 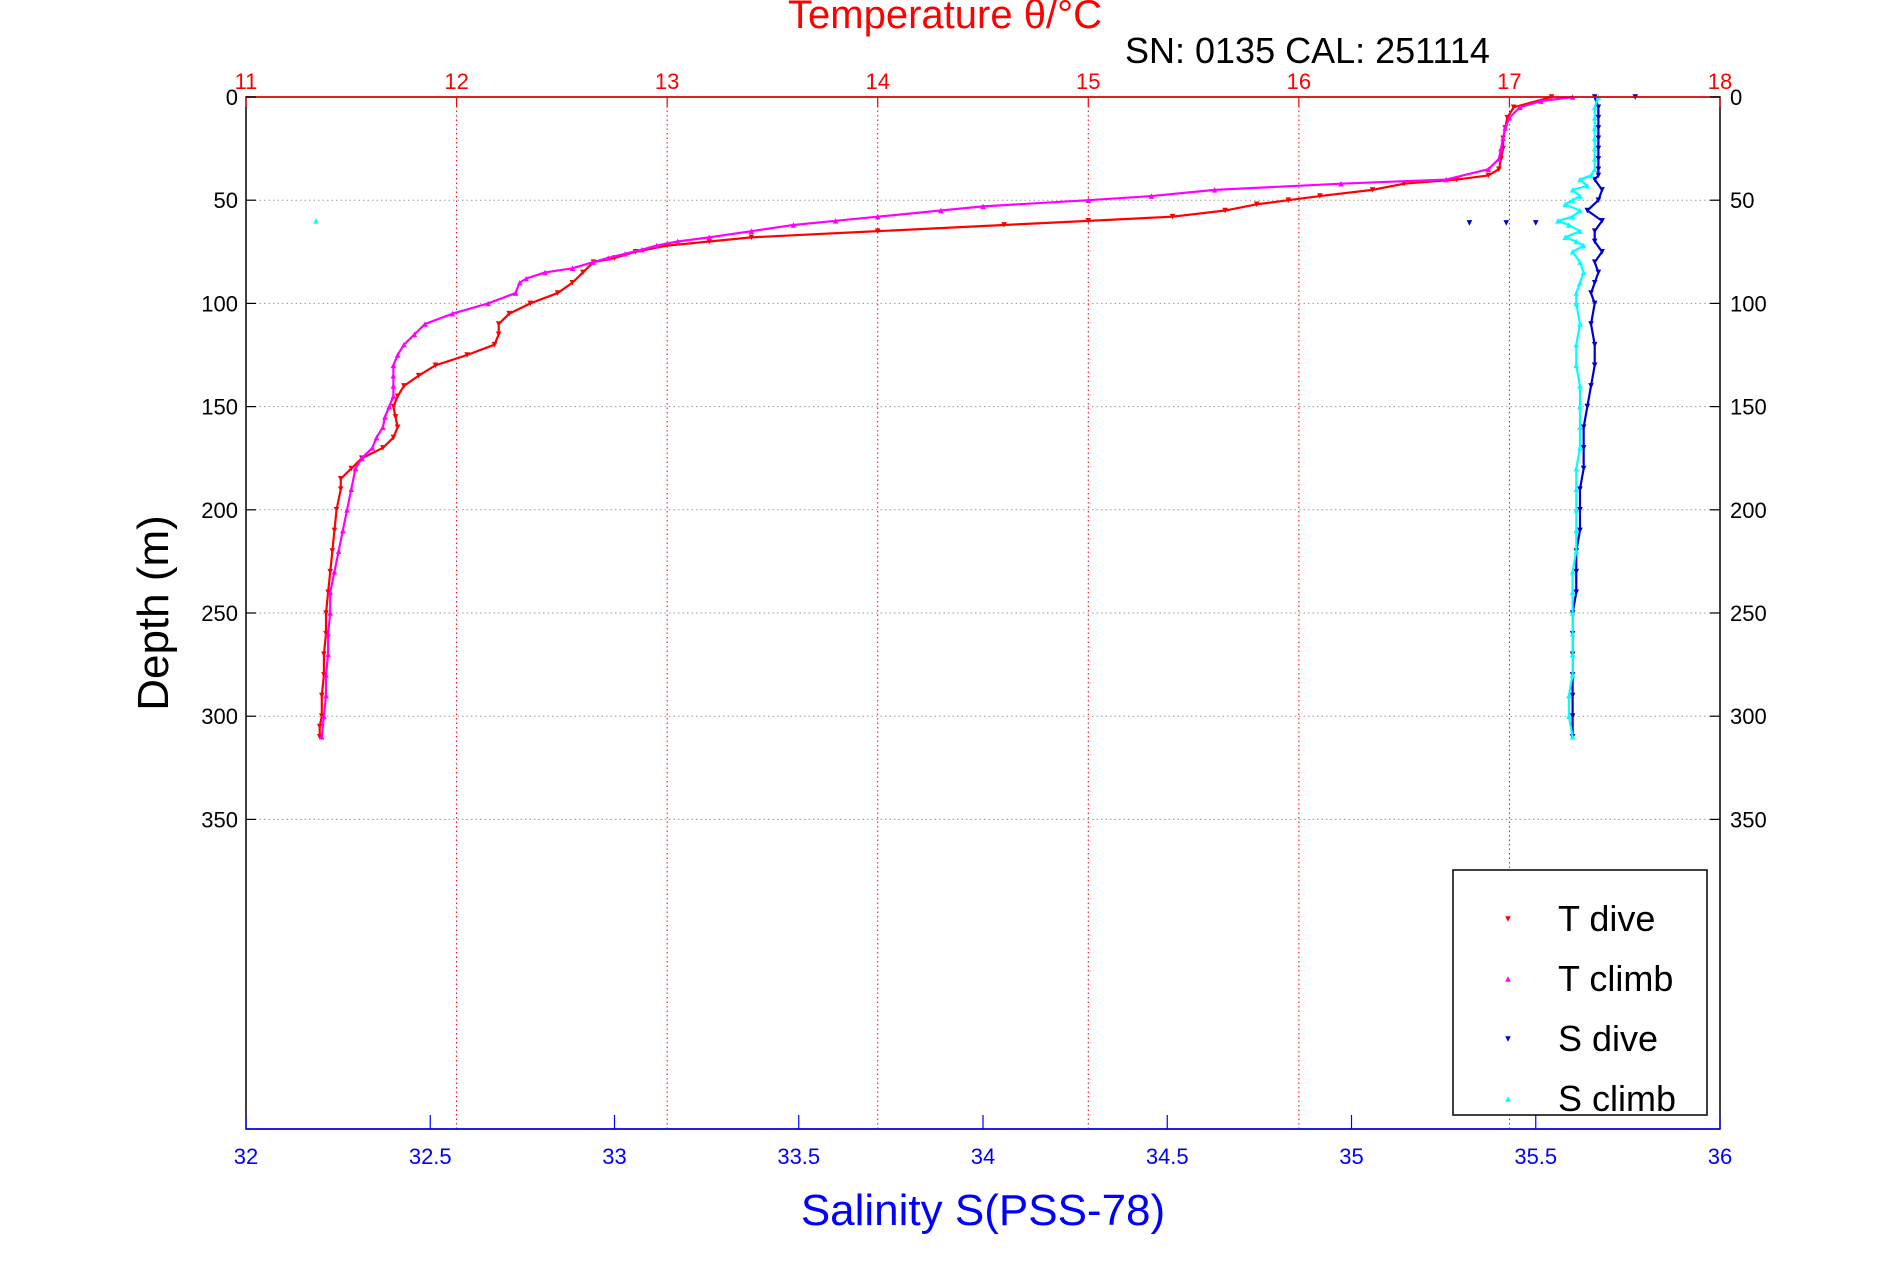 What do you see at coordinates (1351, 1156) in the screenshot?
I see `salinity-tick-label: 35` at bounding box center [1351, 1156].